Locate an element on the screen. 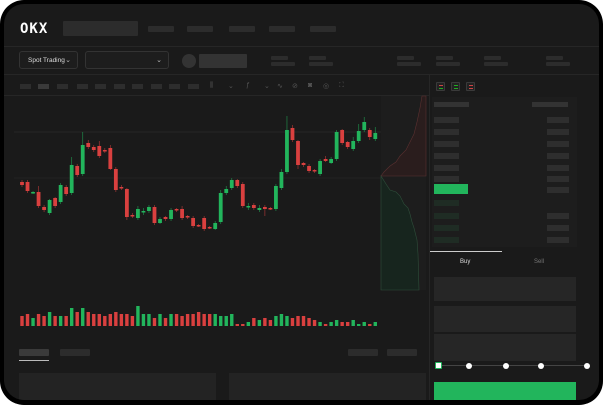 This screenshot has width=603, height=405. amount-input is located at coordinates (505, 319).